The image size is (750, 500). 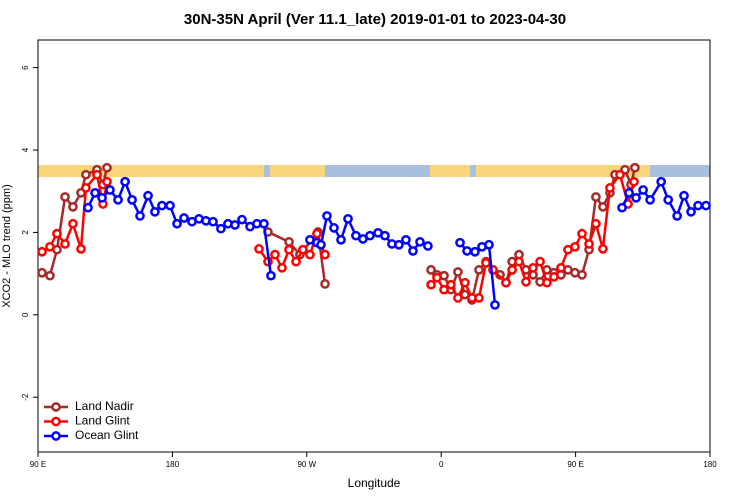 I want to click on legend-label: Land Glint, so click(x=102, y=421).